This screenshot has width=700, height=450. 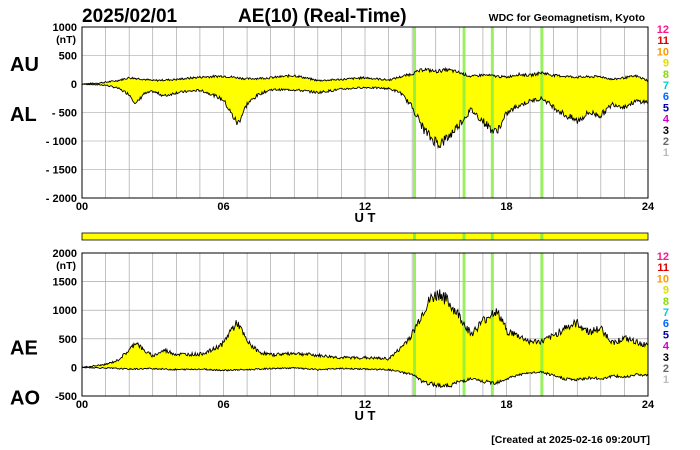 I want to click on area-fill, so click(x=365, y=108).